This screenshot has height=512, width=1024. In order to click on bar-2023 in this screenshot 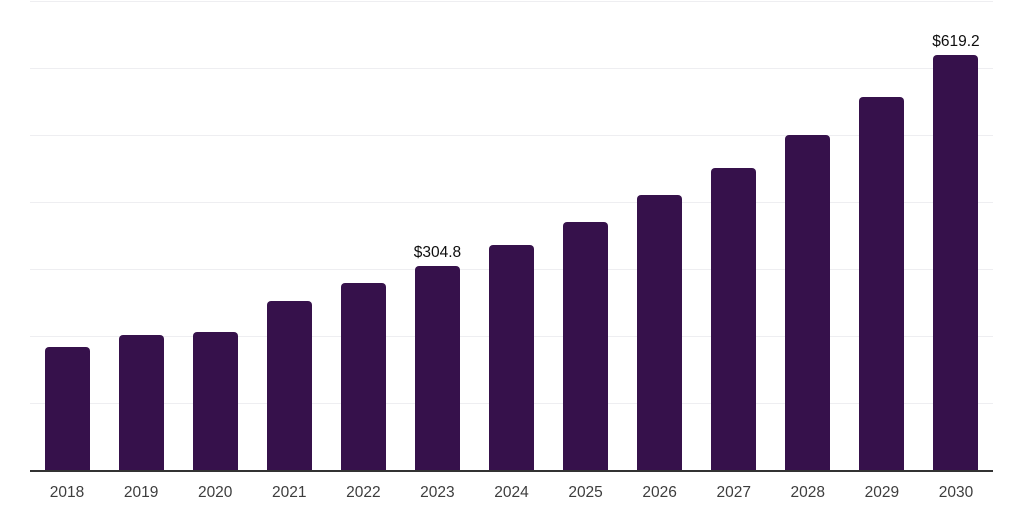, I will do `click(437, 367)`.